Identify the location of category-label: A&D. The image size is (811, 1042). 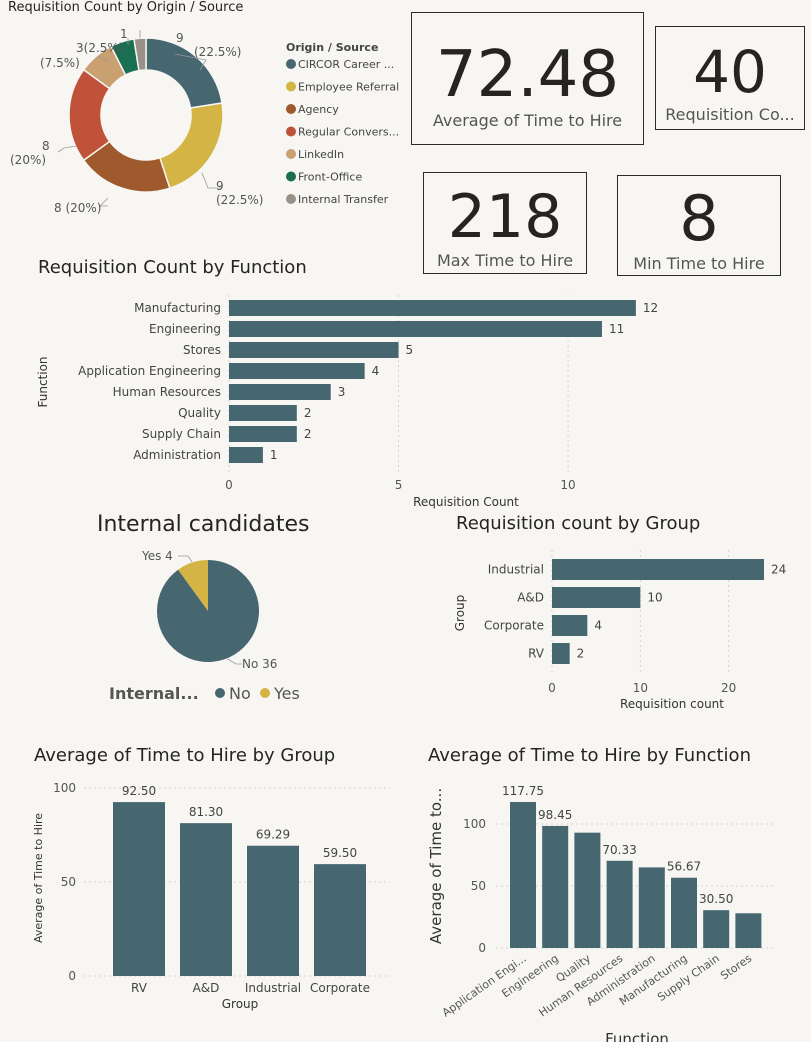
(530, 598).